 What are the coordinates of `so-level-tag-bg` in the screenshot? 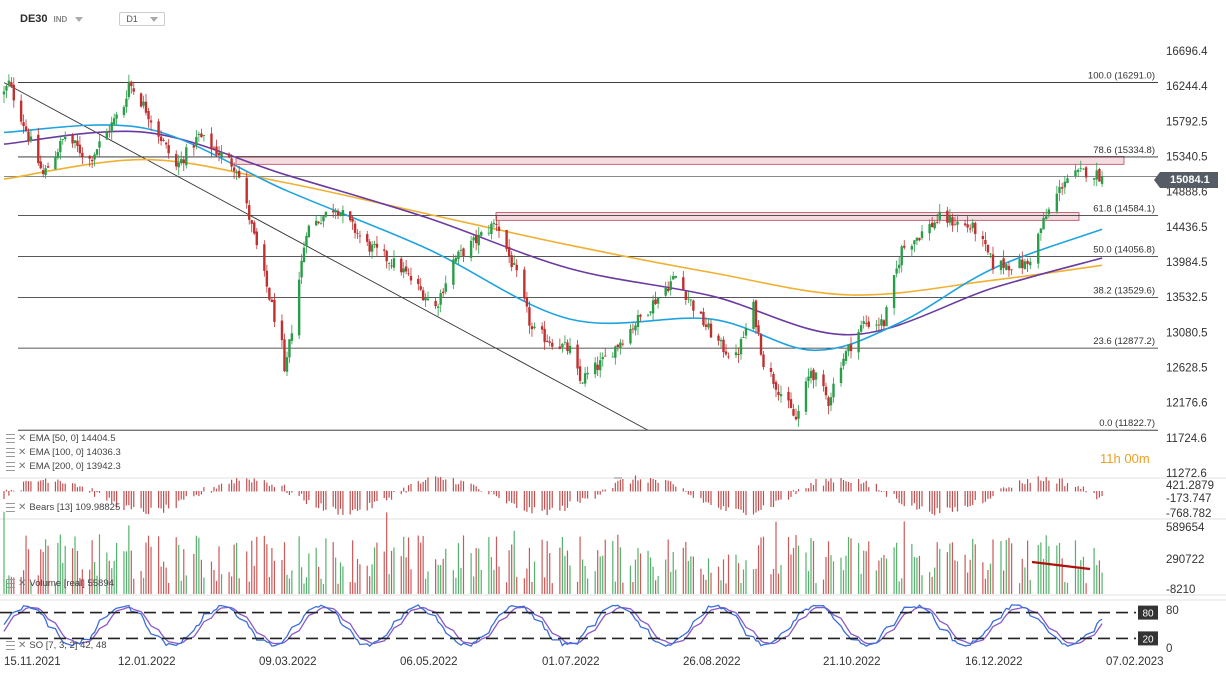 It's located at (1148, 638).